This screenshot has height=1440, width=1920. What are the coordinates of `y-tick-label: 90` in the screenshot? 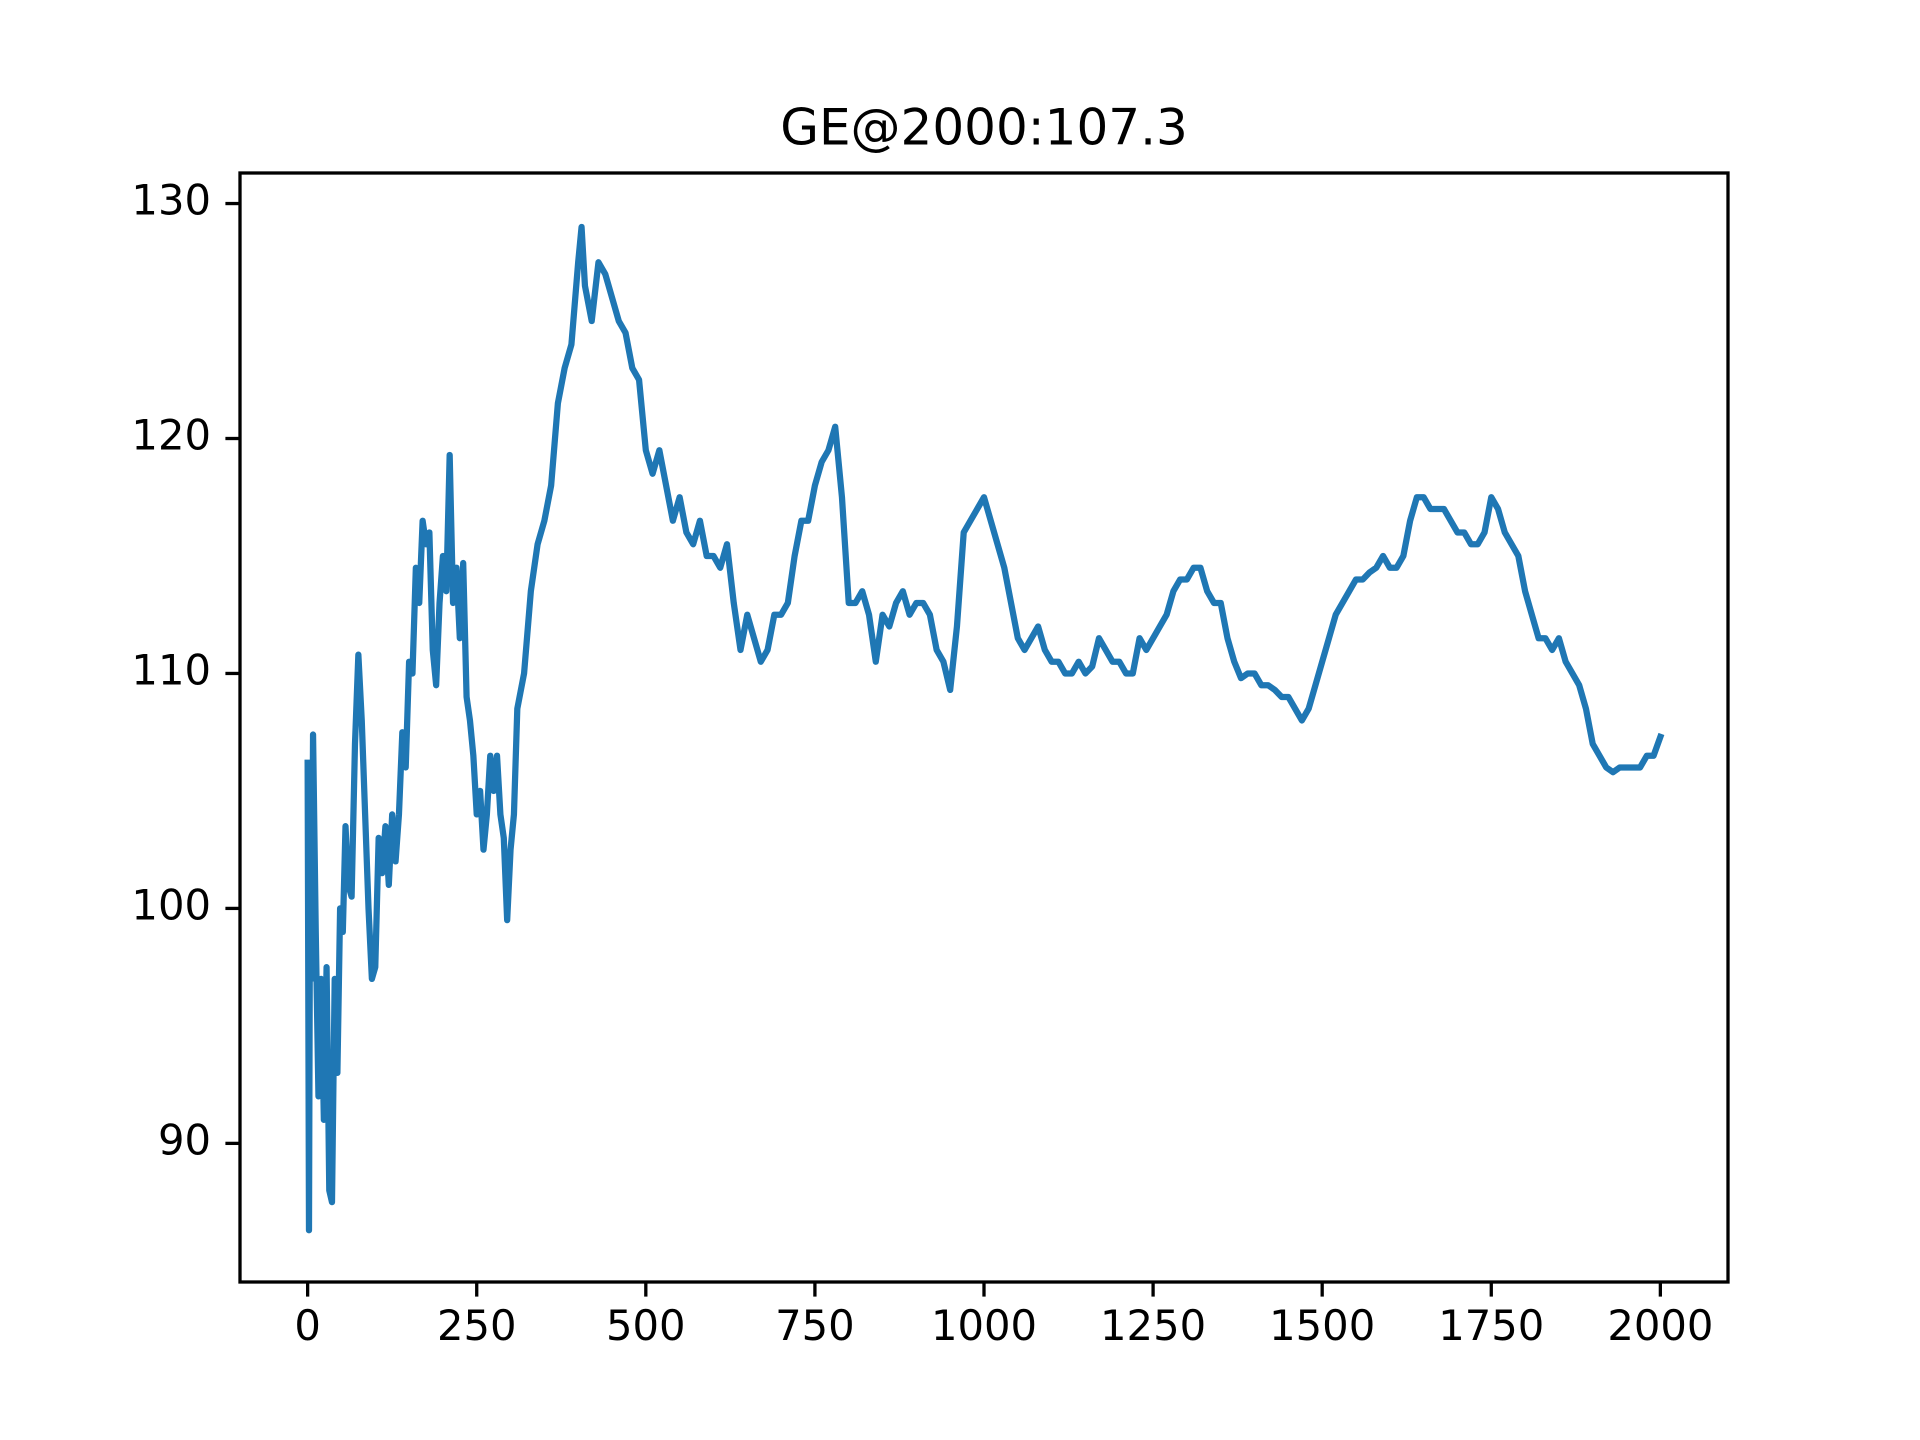 It's located at (184, 1139).